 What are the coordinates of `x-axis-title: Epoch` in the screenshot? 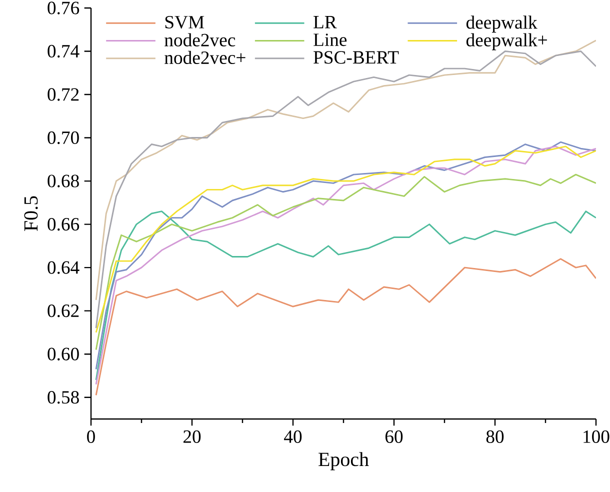 It's located at (343, 461).